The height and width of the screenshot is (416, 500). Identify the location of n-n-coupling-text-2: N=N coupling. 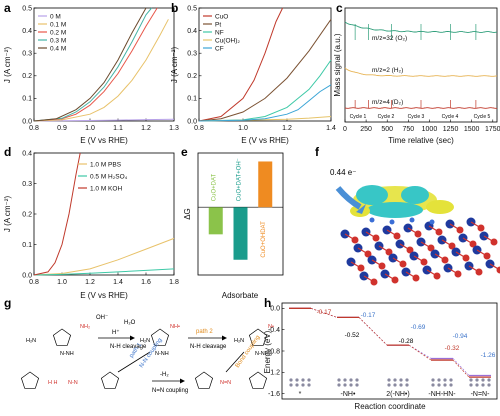
(170, 391).